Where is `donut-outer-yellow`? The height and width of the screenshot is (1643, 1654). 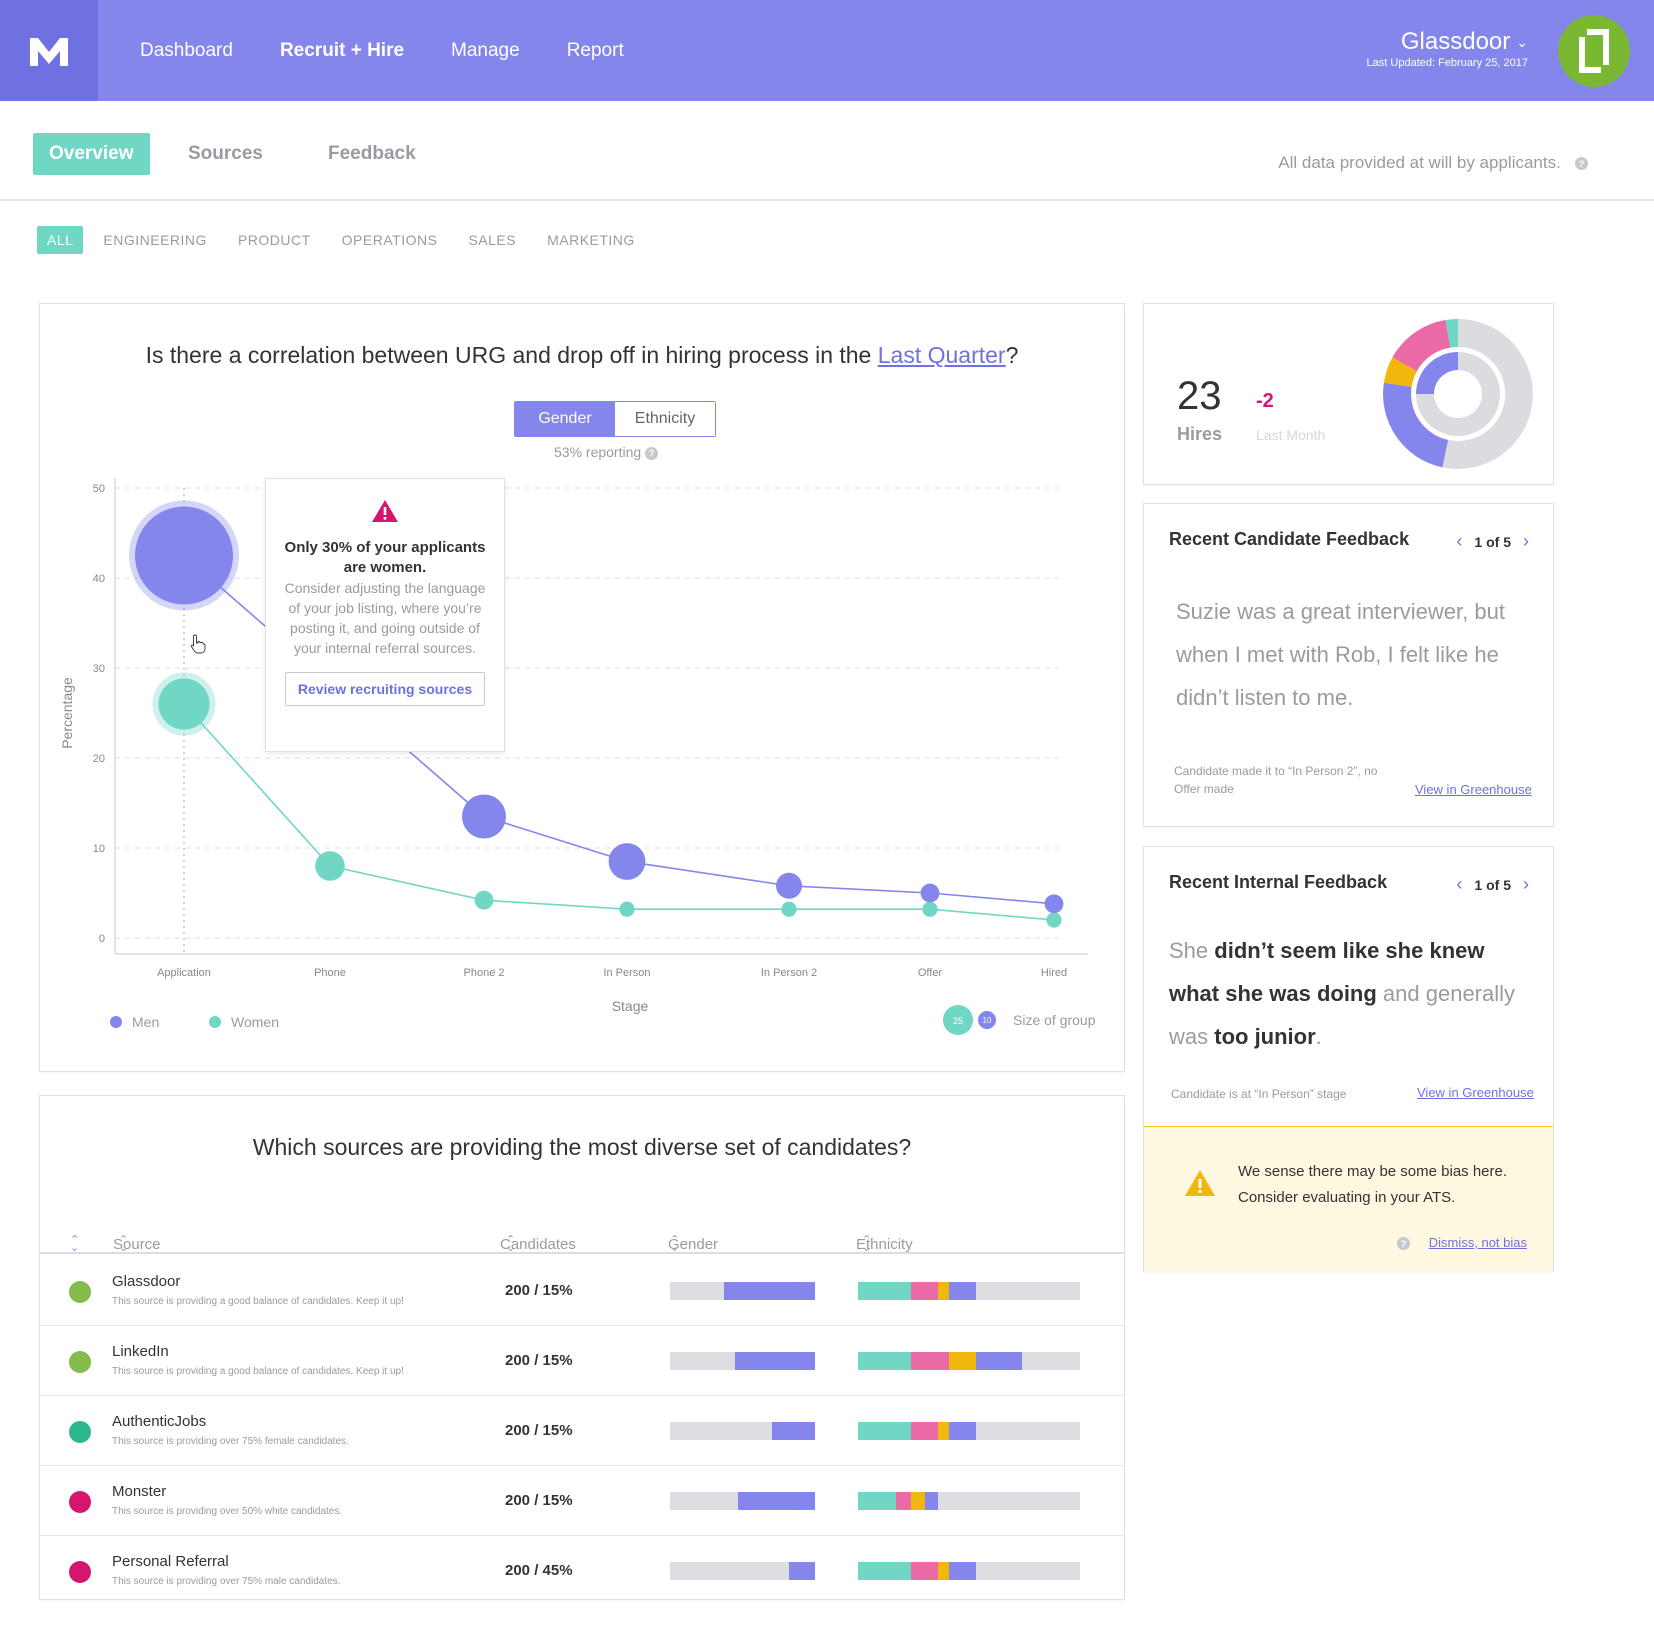 donut-outer-yellow is located at coordinates (1400, 372).